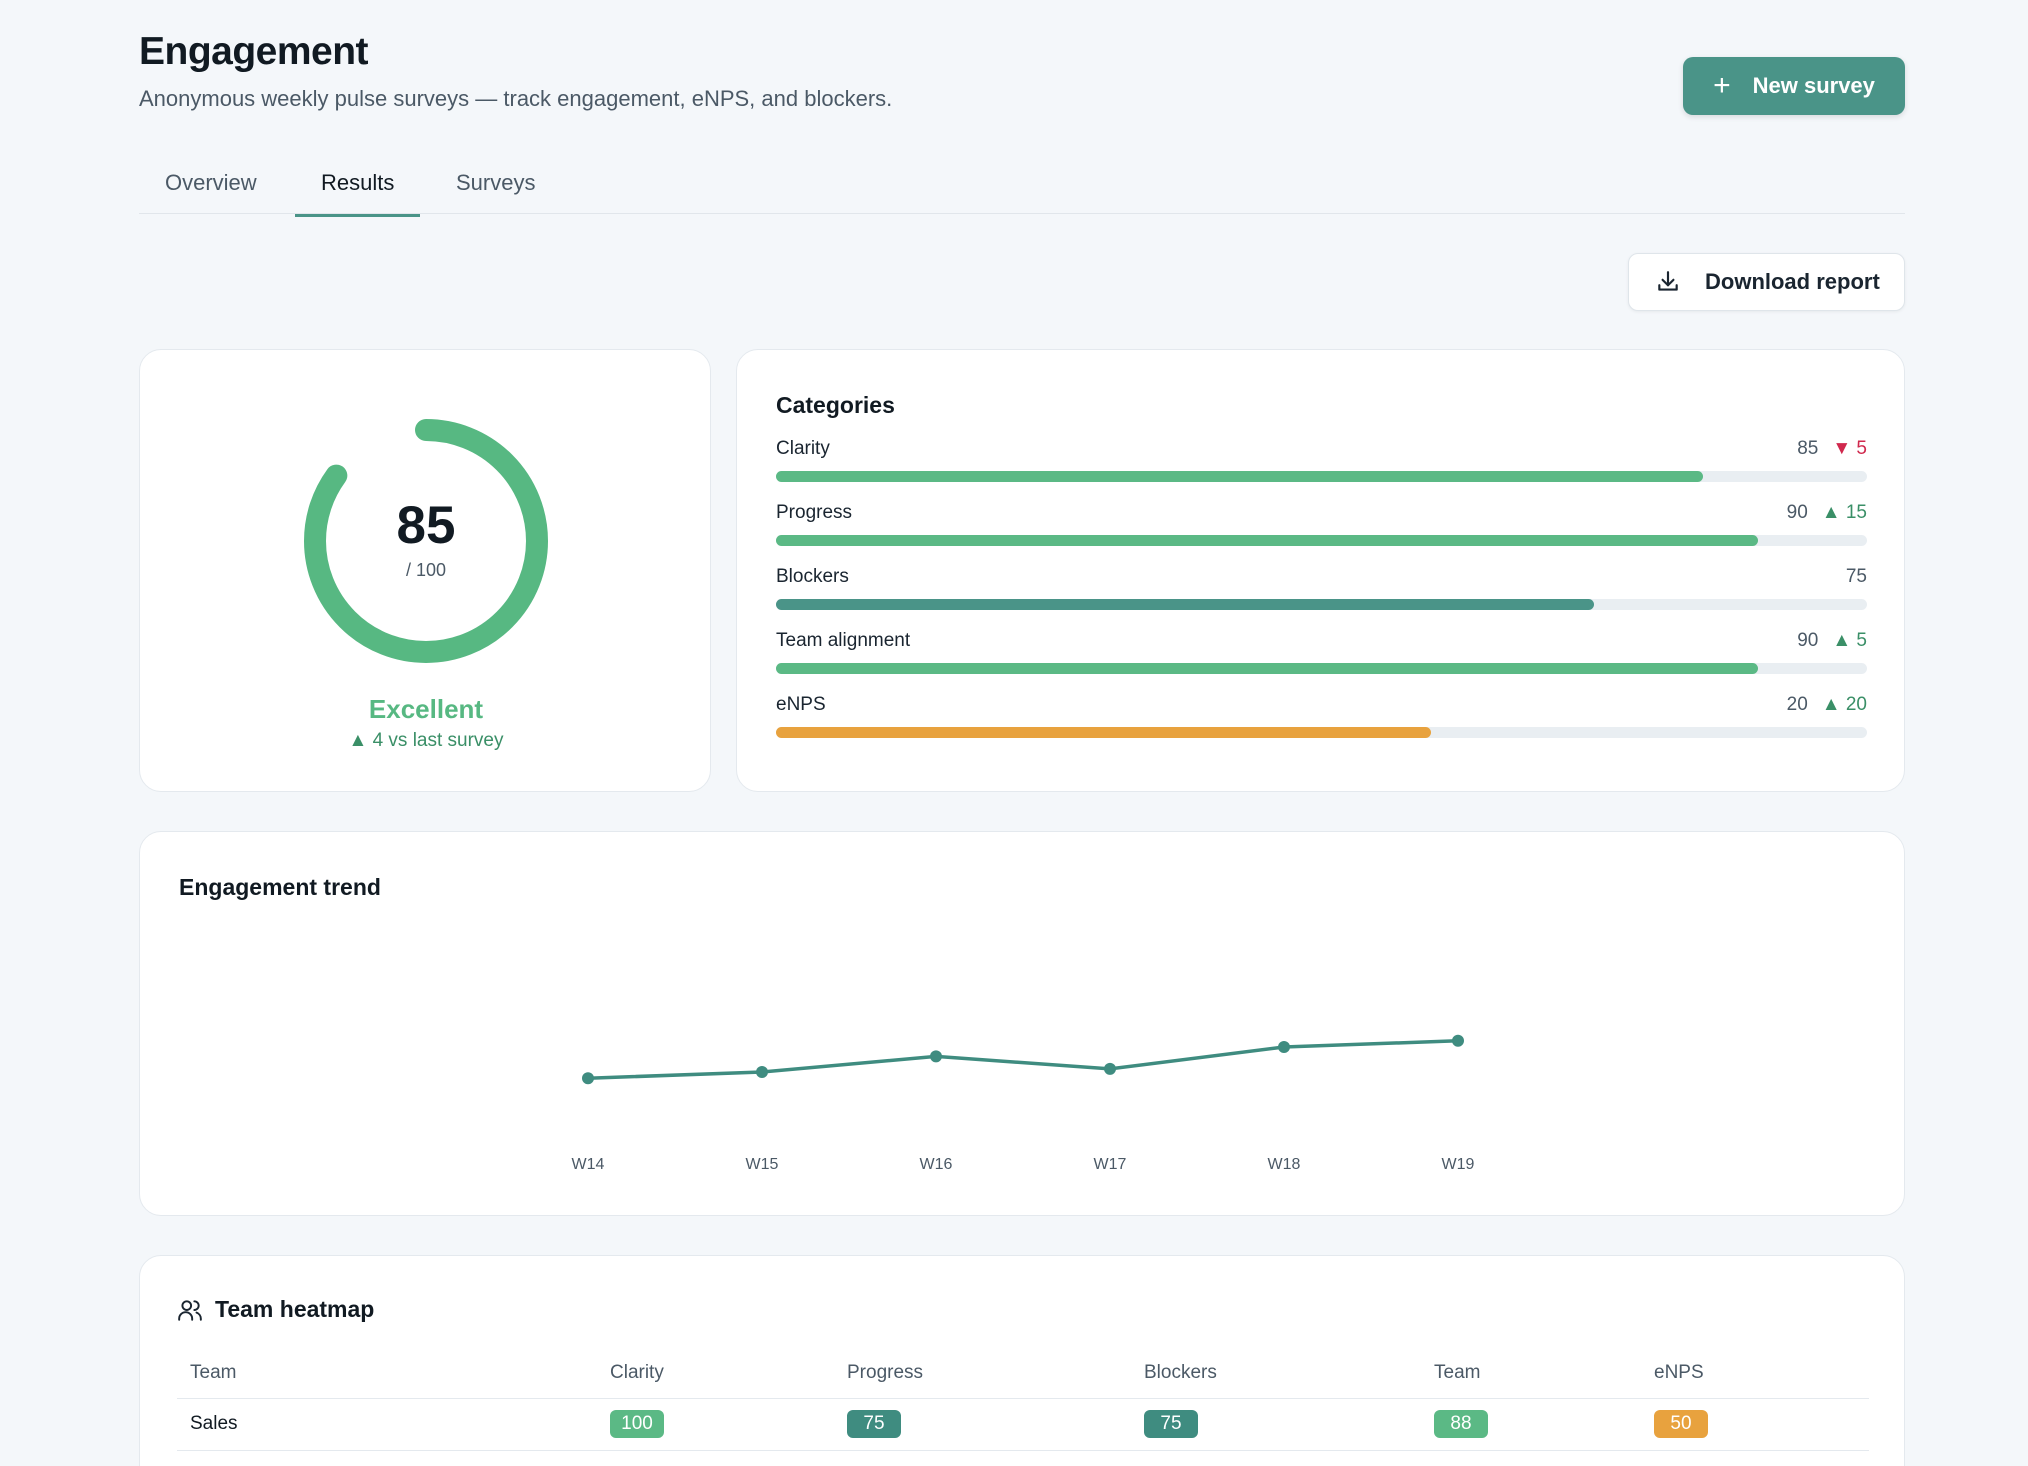 Image resolution: width=2028 pixels, height=1466 pixels. I want to click on heatmap-header-row: Team Clarity Progress Blockers Team eNPS, so click(1023, 1373).